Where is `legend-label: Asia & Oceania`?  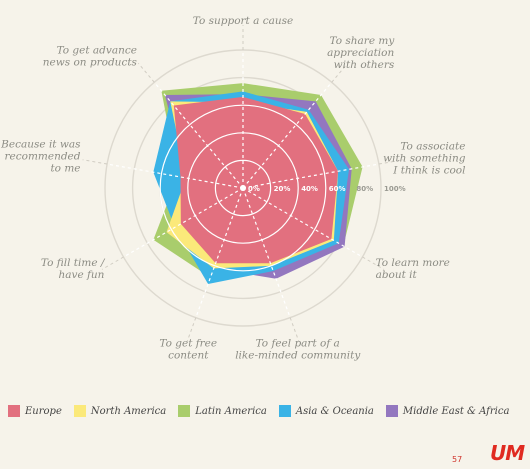
legend-label: Asia & Oceania is located at coordinates (334, 411).